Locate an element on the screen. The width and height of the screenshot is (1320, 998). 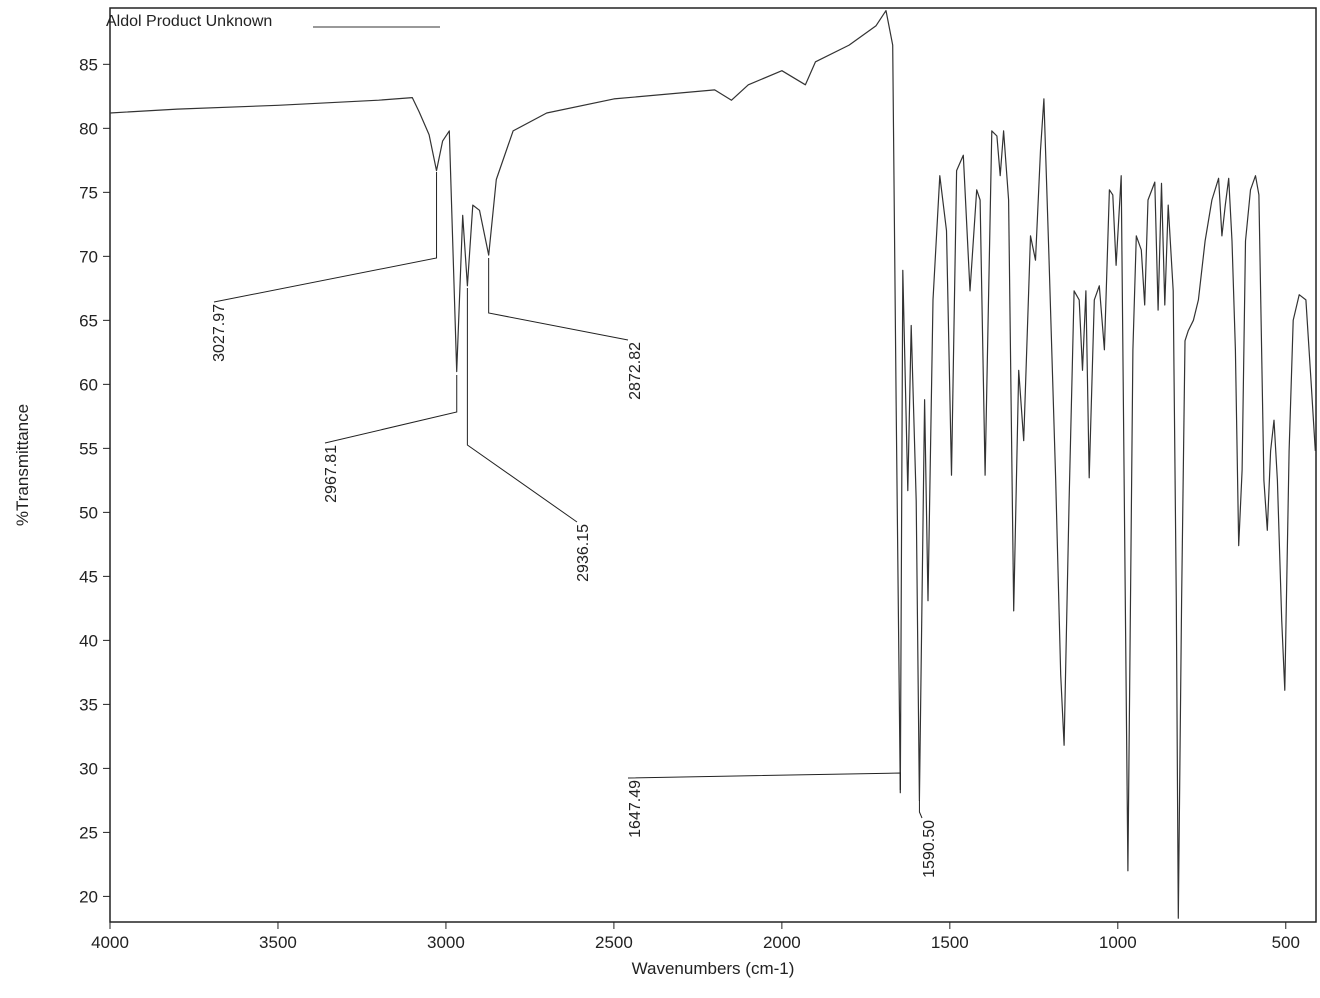
y-tick-label: 80 is located at coordinates (88, 128).